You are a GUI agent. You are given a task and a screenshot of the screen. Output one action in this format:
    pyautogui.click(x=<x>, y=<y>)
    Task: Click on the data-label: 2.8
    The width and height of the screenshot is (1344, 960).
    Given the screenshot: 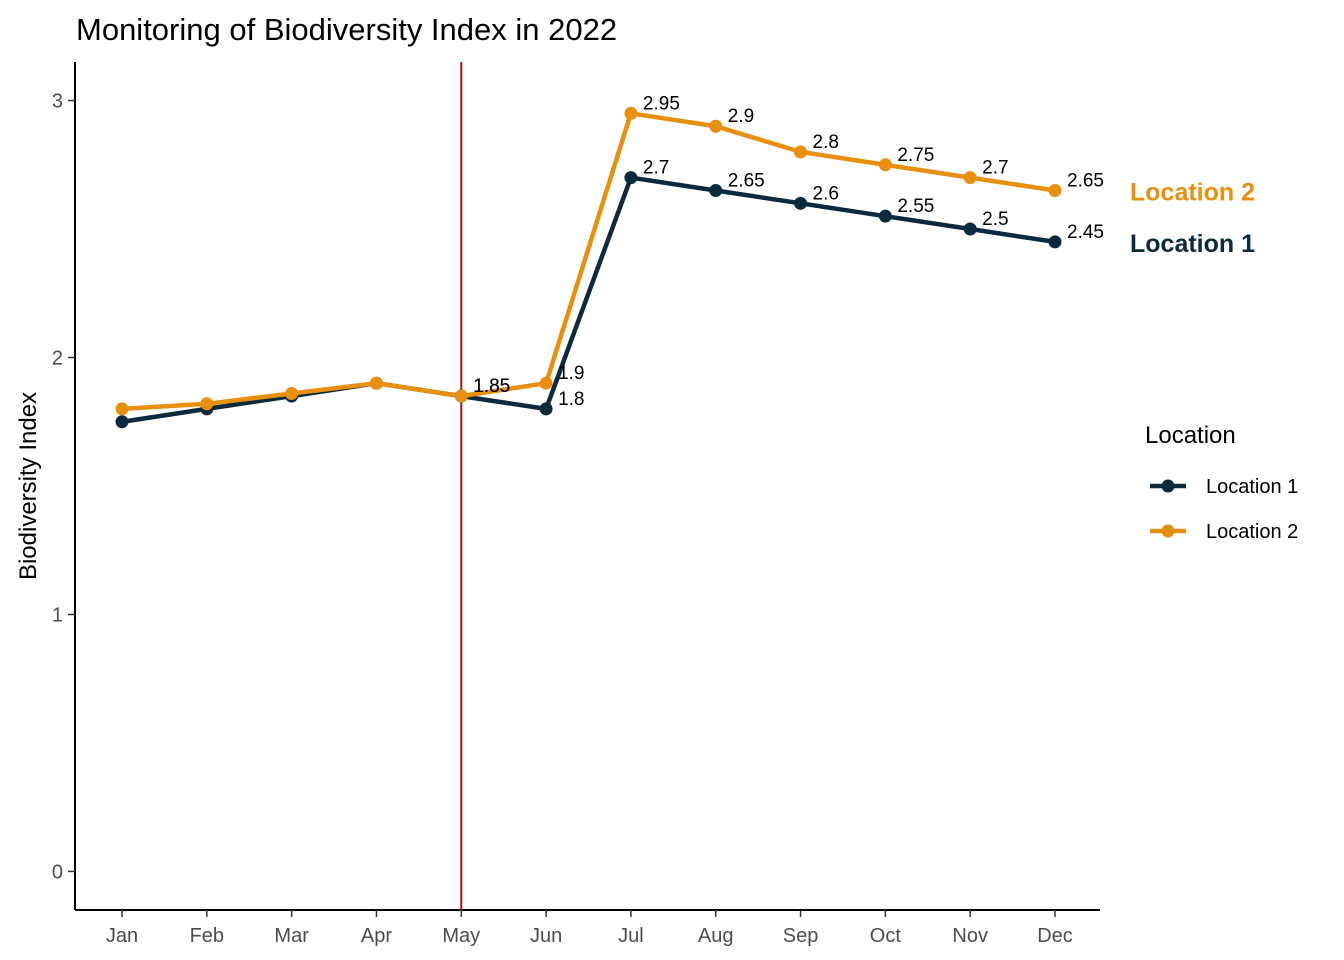 What is the action you would take?
    pyautogui.click(x=826, y=142)
    